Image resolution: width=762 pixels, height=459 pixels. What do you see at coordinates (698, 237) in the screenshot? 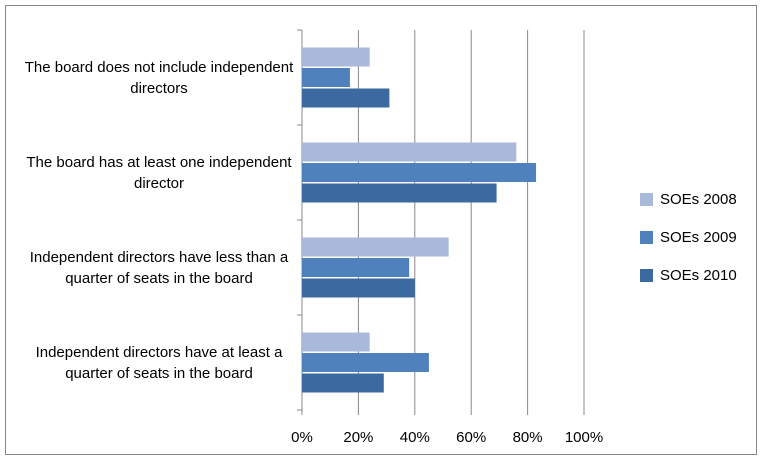
I see `legend-label: SOEs 2009` at bounding box center [698, 237].